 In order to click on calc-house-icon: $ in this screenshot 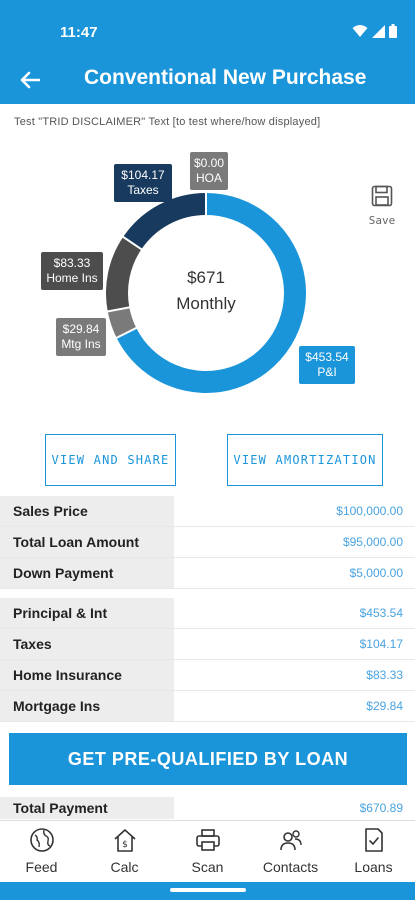, I will do `click(124, 840)`.